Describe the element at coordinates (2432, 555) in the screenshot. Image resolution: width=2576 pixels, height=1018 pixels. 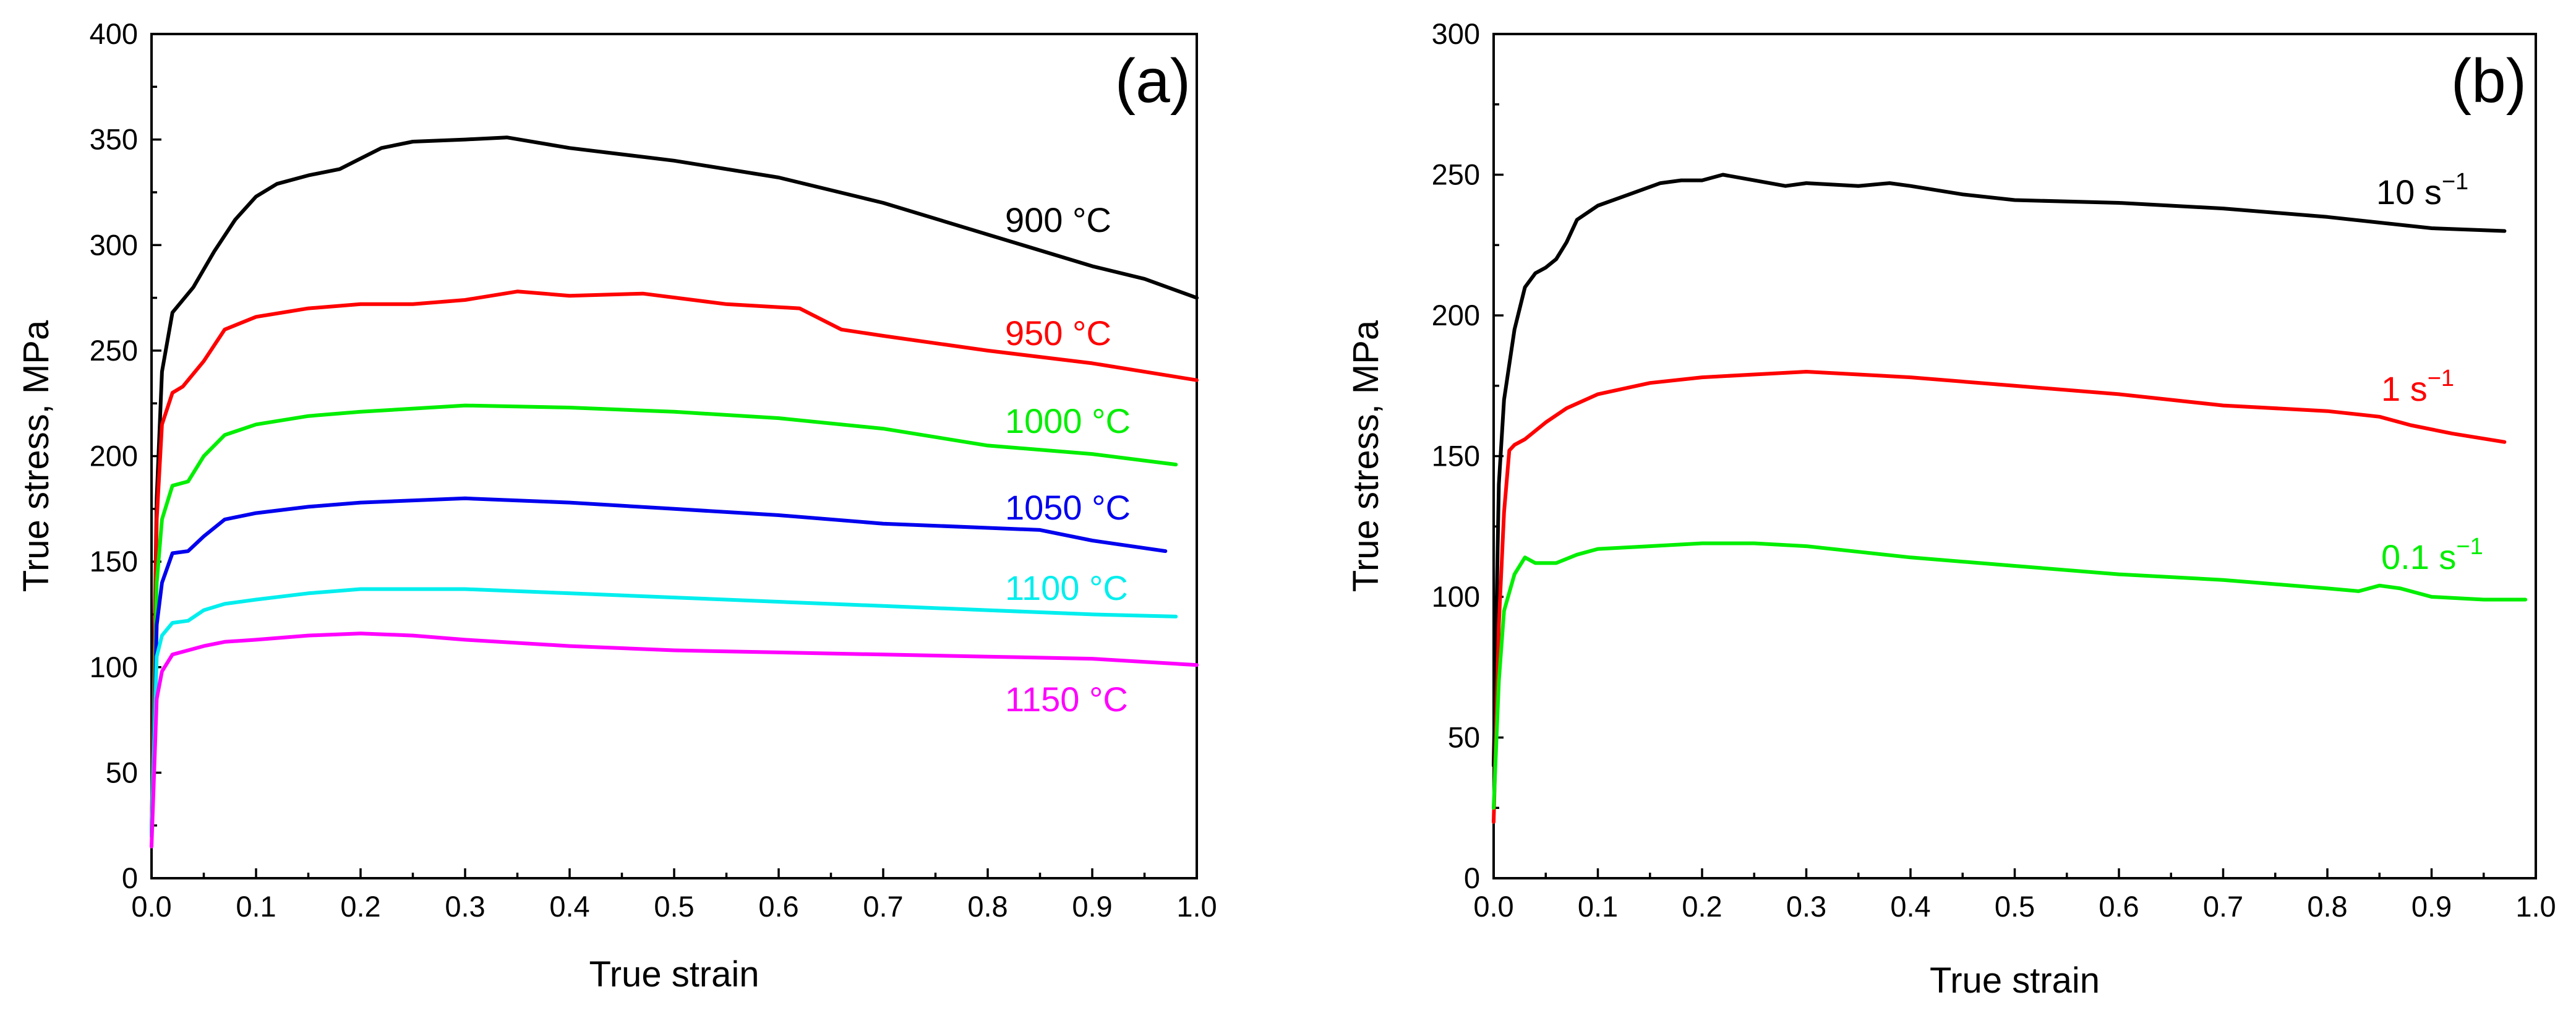
I see `series-label: 0.1 s−1` at that location.